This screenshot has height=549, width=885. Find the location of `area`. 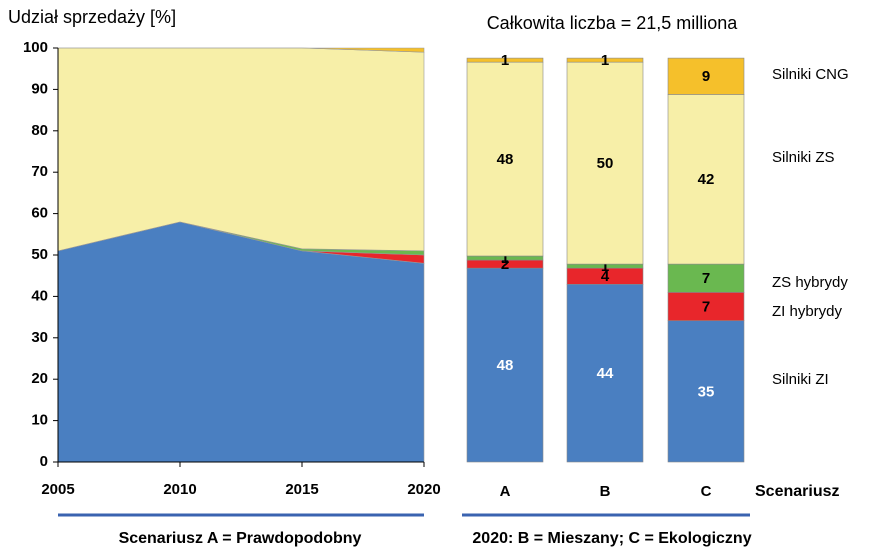

area is located at coordinates (241, 50).